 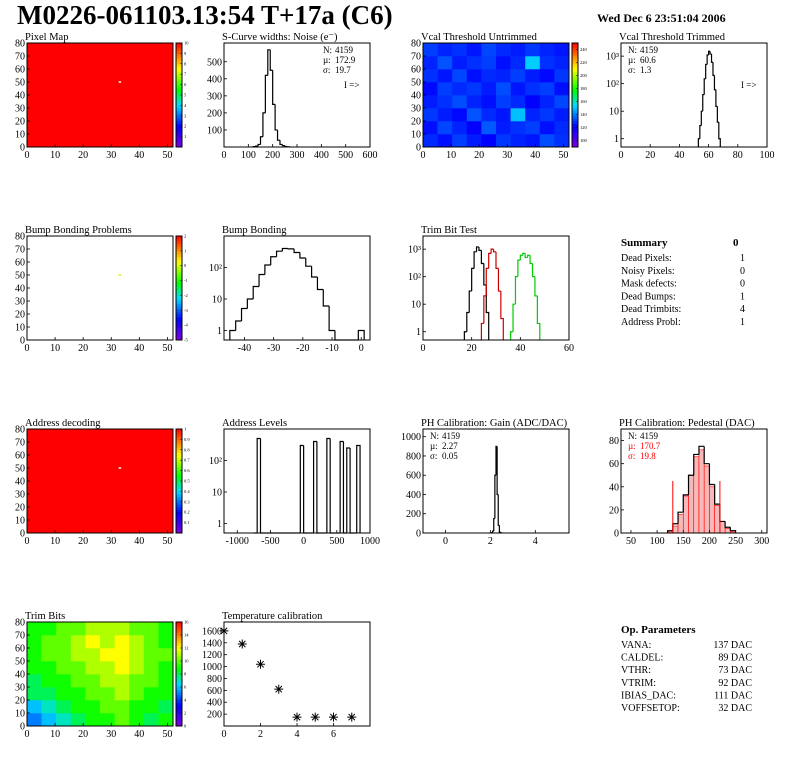 What do you see at coordinates (217, 300) in the screenshot?
I see `y-tick-label: 10` at bounding box center [217, 300].